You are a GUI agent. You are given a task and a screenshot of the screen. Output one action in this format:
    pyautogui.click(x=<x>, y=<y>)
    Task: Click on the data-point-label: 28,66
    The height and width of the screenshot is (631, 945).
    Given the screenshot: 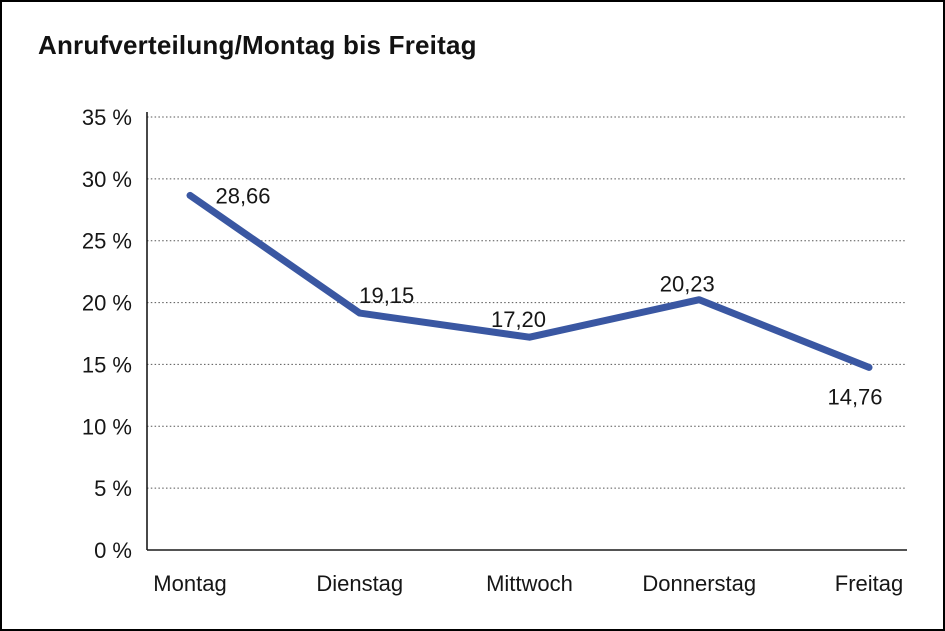 What is the action you would take?
    pyautogui.click(x=242, y=195)
    